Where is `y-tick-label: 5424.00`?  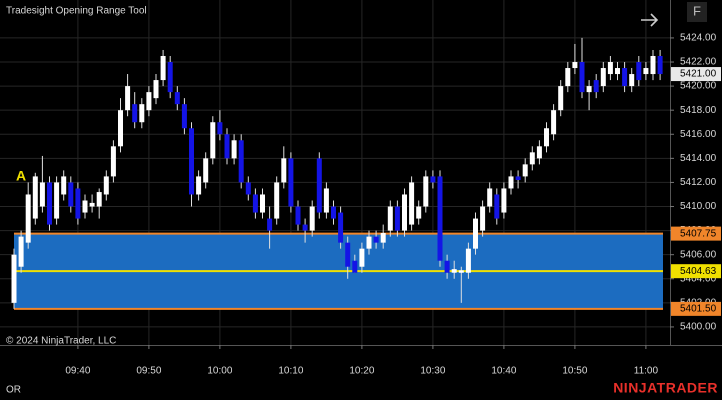 y-tick-label: 5424.00 is located at coordinates (698, 38).